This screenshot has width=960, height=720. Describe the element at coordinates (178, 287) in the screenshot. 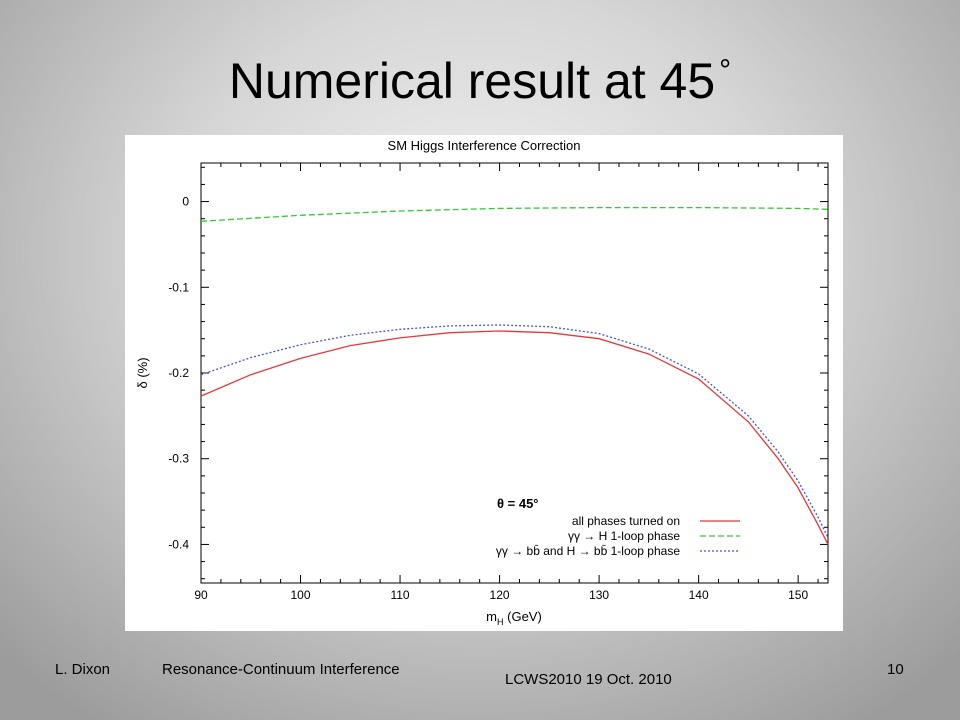

I see `y-tick-label: -0.1` at that location.